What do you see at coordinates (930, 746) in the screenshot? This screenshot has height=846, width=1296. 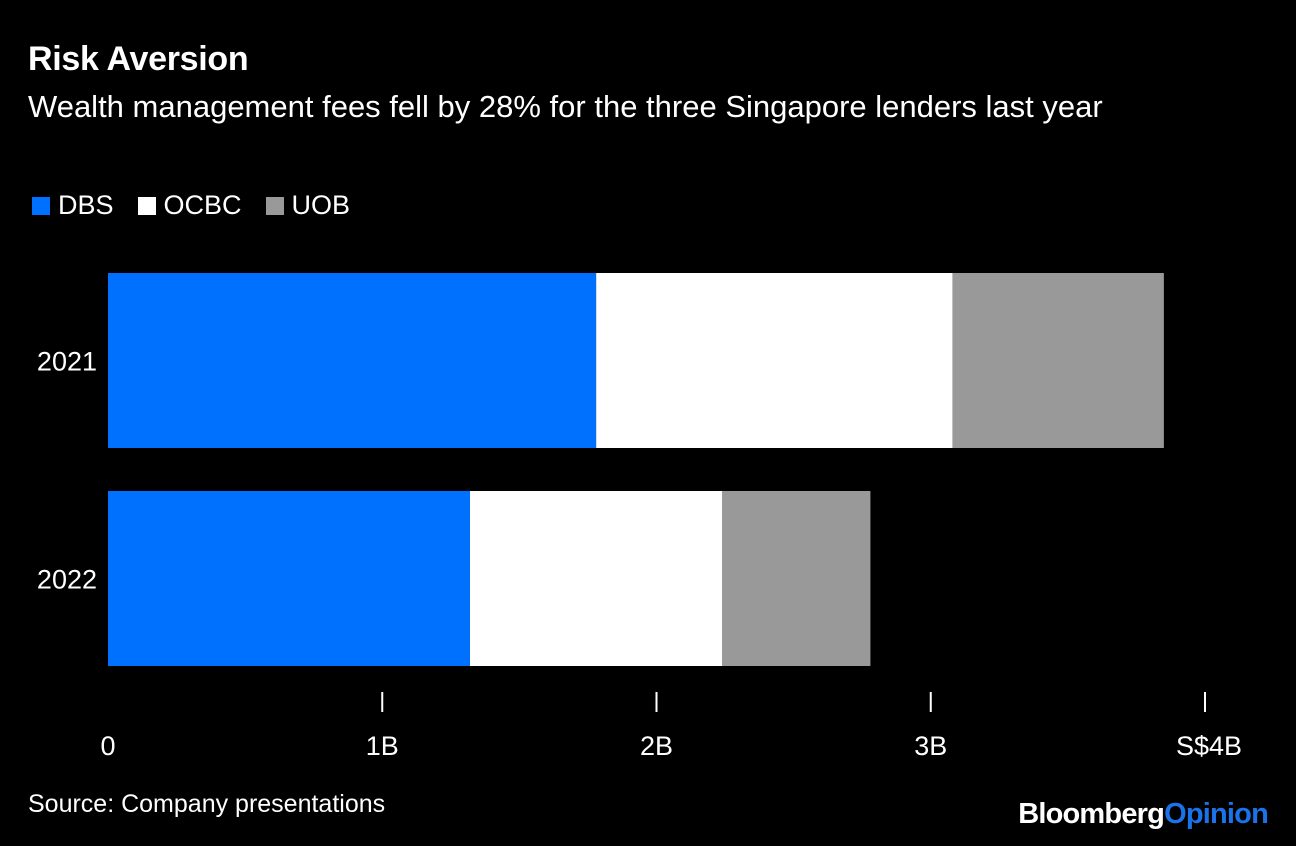 I see `x-tick-label: 3B` at bounding box center [930, 746].